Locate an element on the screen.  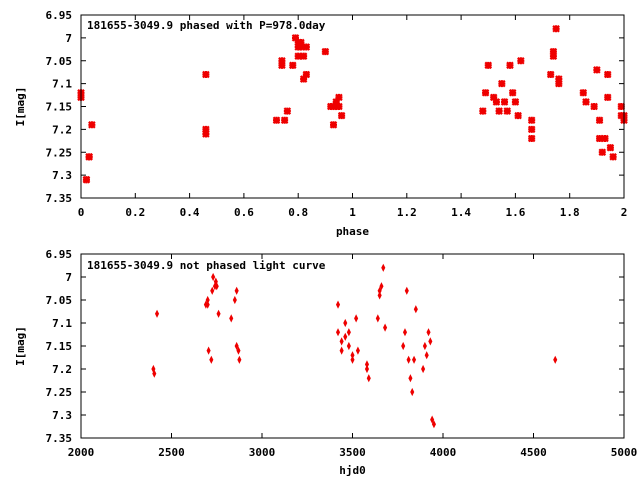
unphased-chart-title: 181655-3049.9 not phased light curve is located at coordinates (206, 265).